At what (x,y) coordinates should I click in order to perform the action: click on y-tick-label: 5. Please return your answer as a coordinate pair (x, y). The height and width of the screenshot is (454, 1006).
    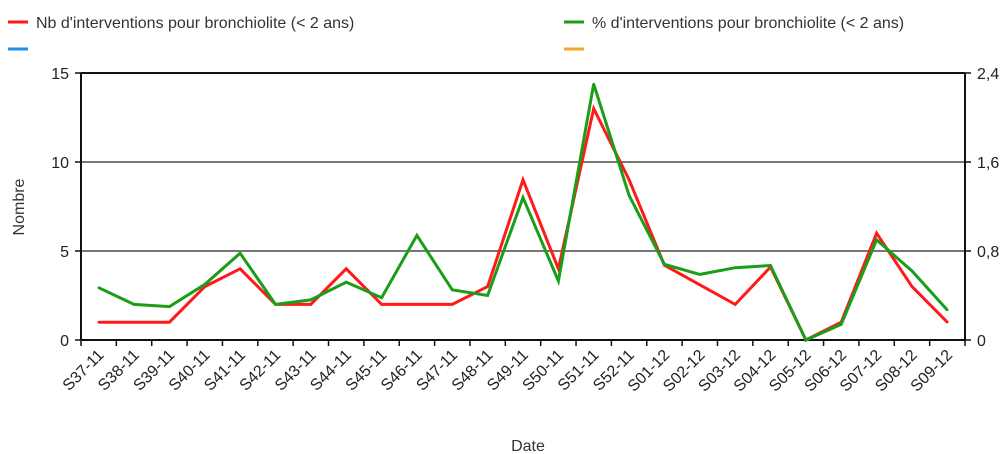
    Looking at the image, I should click on (64, 252).